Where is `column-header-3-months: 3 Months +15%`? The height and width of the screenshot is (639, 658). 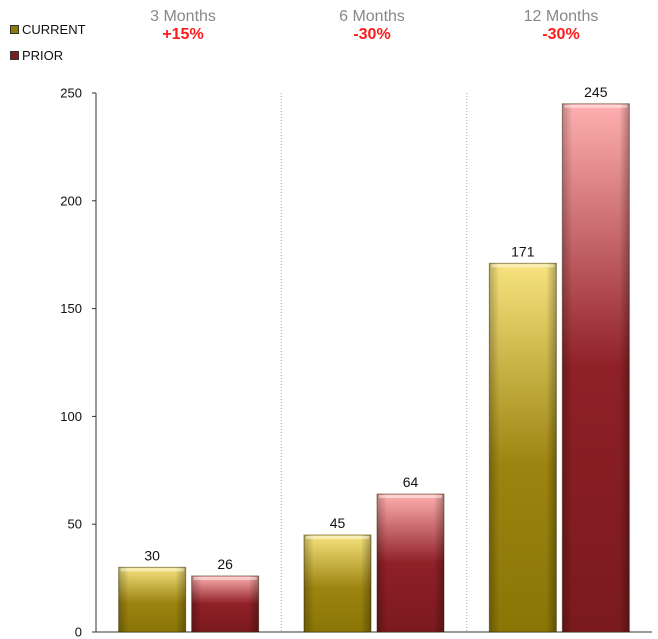 column-header-3-months: 3 Months +15% is located at coordinates (183, 26).